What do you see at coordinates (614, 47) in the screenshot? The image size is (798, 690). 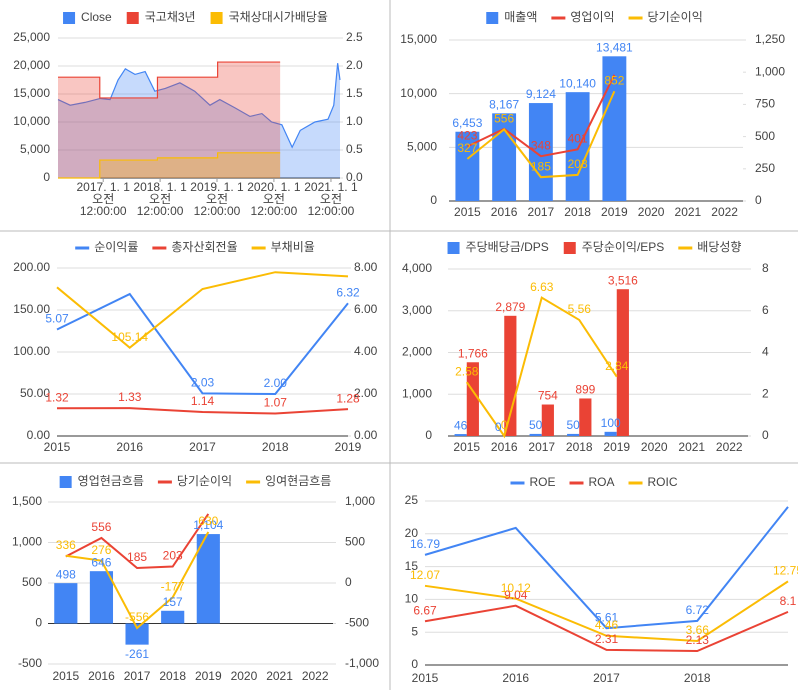 I see `data-label: 13,481` at bounding box center [614, 47].